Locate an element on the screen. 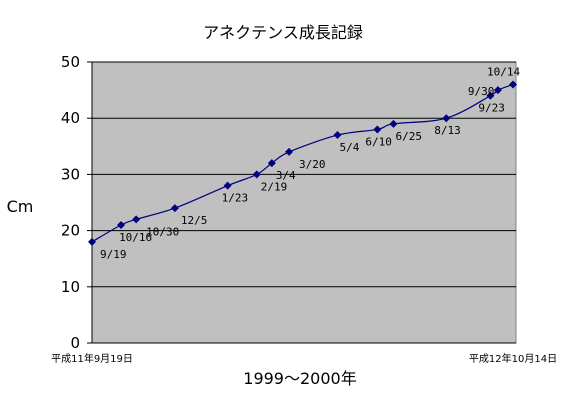 This screenshot has width=567, height=409. y-axis-title: Cm is located at coordinates (20, 206).